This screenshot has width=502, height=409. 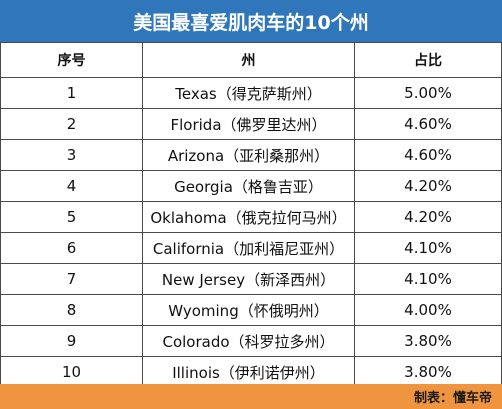 What do you see at coordinates (248, 279) in the screenshot?
I see `state-cell: New Jersey（新泽西州）` at bounding box center [248, 279].